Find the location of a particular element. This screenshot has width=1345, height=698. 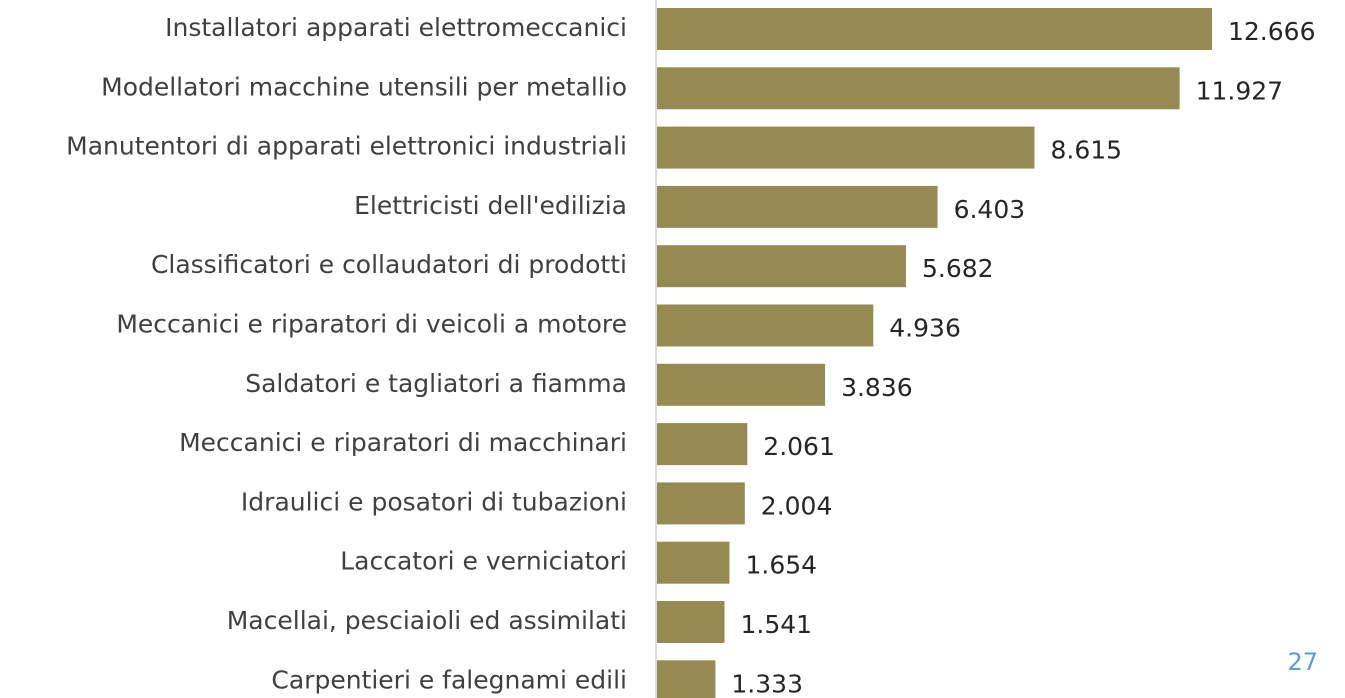

value-label: 4.936 is located at coordinates (925, 328).